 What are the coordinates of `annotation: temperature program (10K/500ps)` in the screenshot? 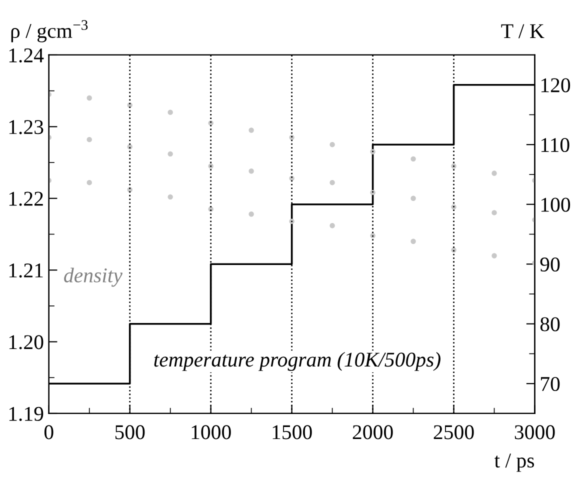 It's located at (297, 361).